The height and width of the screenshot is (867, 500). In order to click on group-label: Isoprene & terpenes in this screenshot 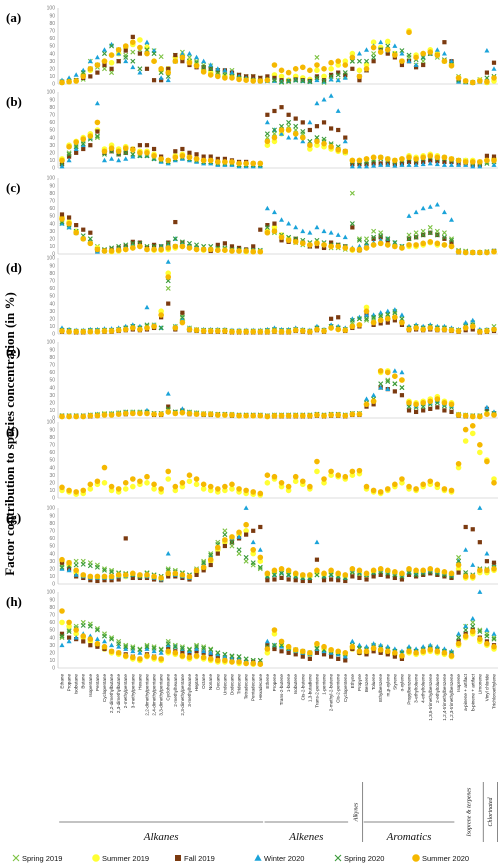, I will do `click(470, 812)`.